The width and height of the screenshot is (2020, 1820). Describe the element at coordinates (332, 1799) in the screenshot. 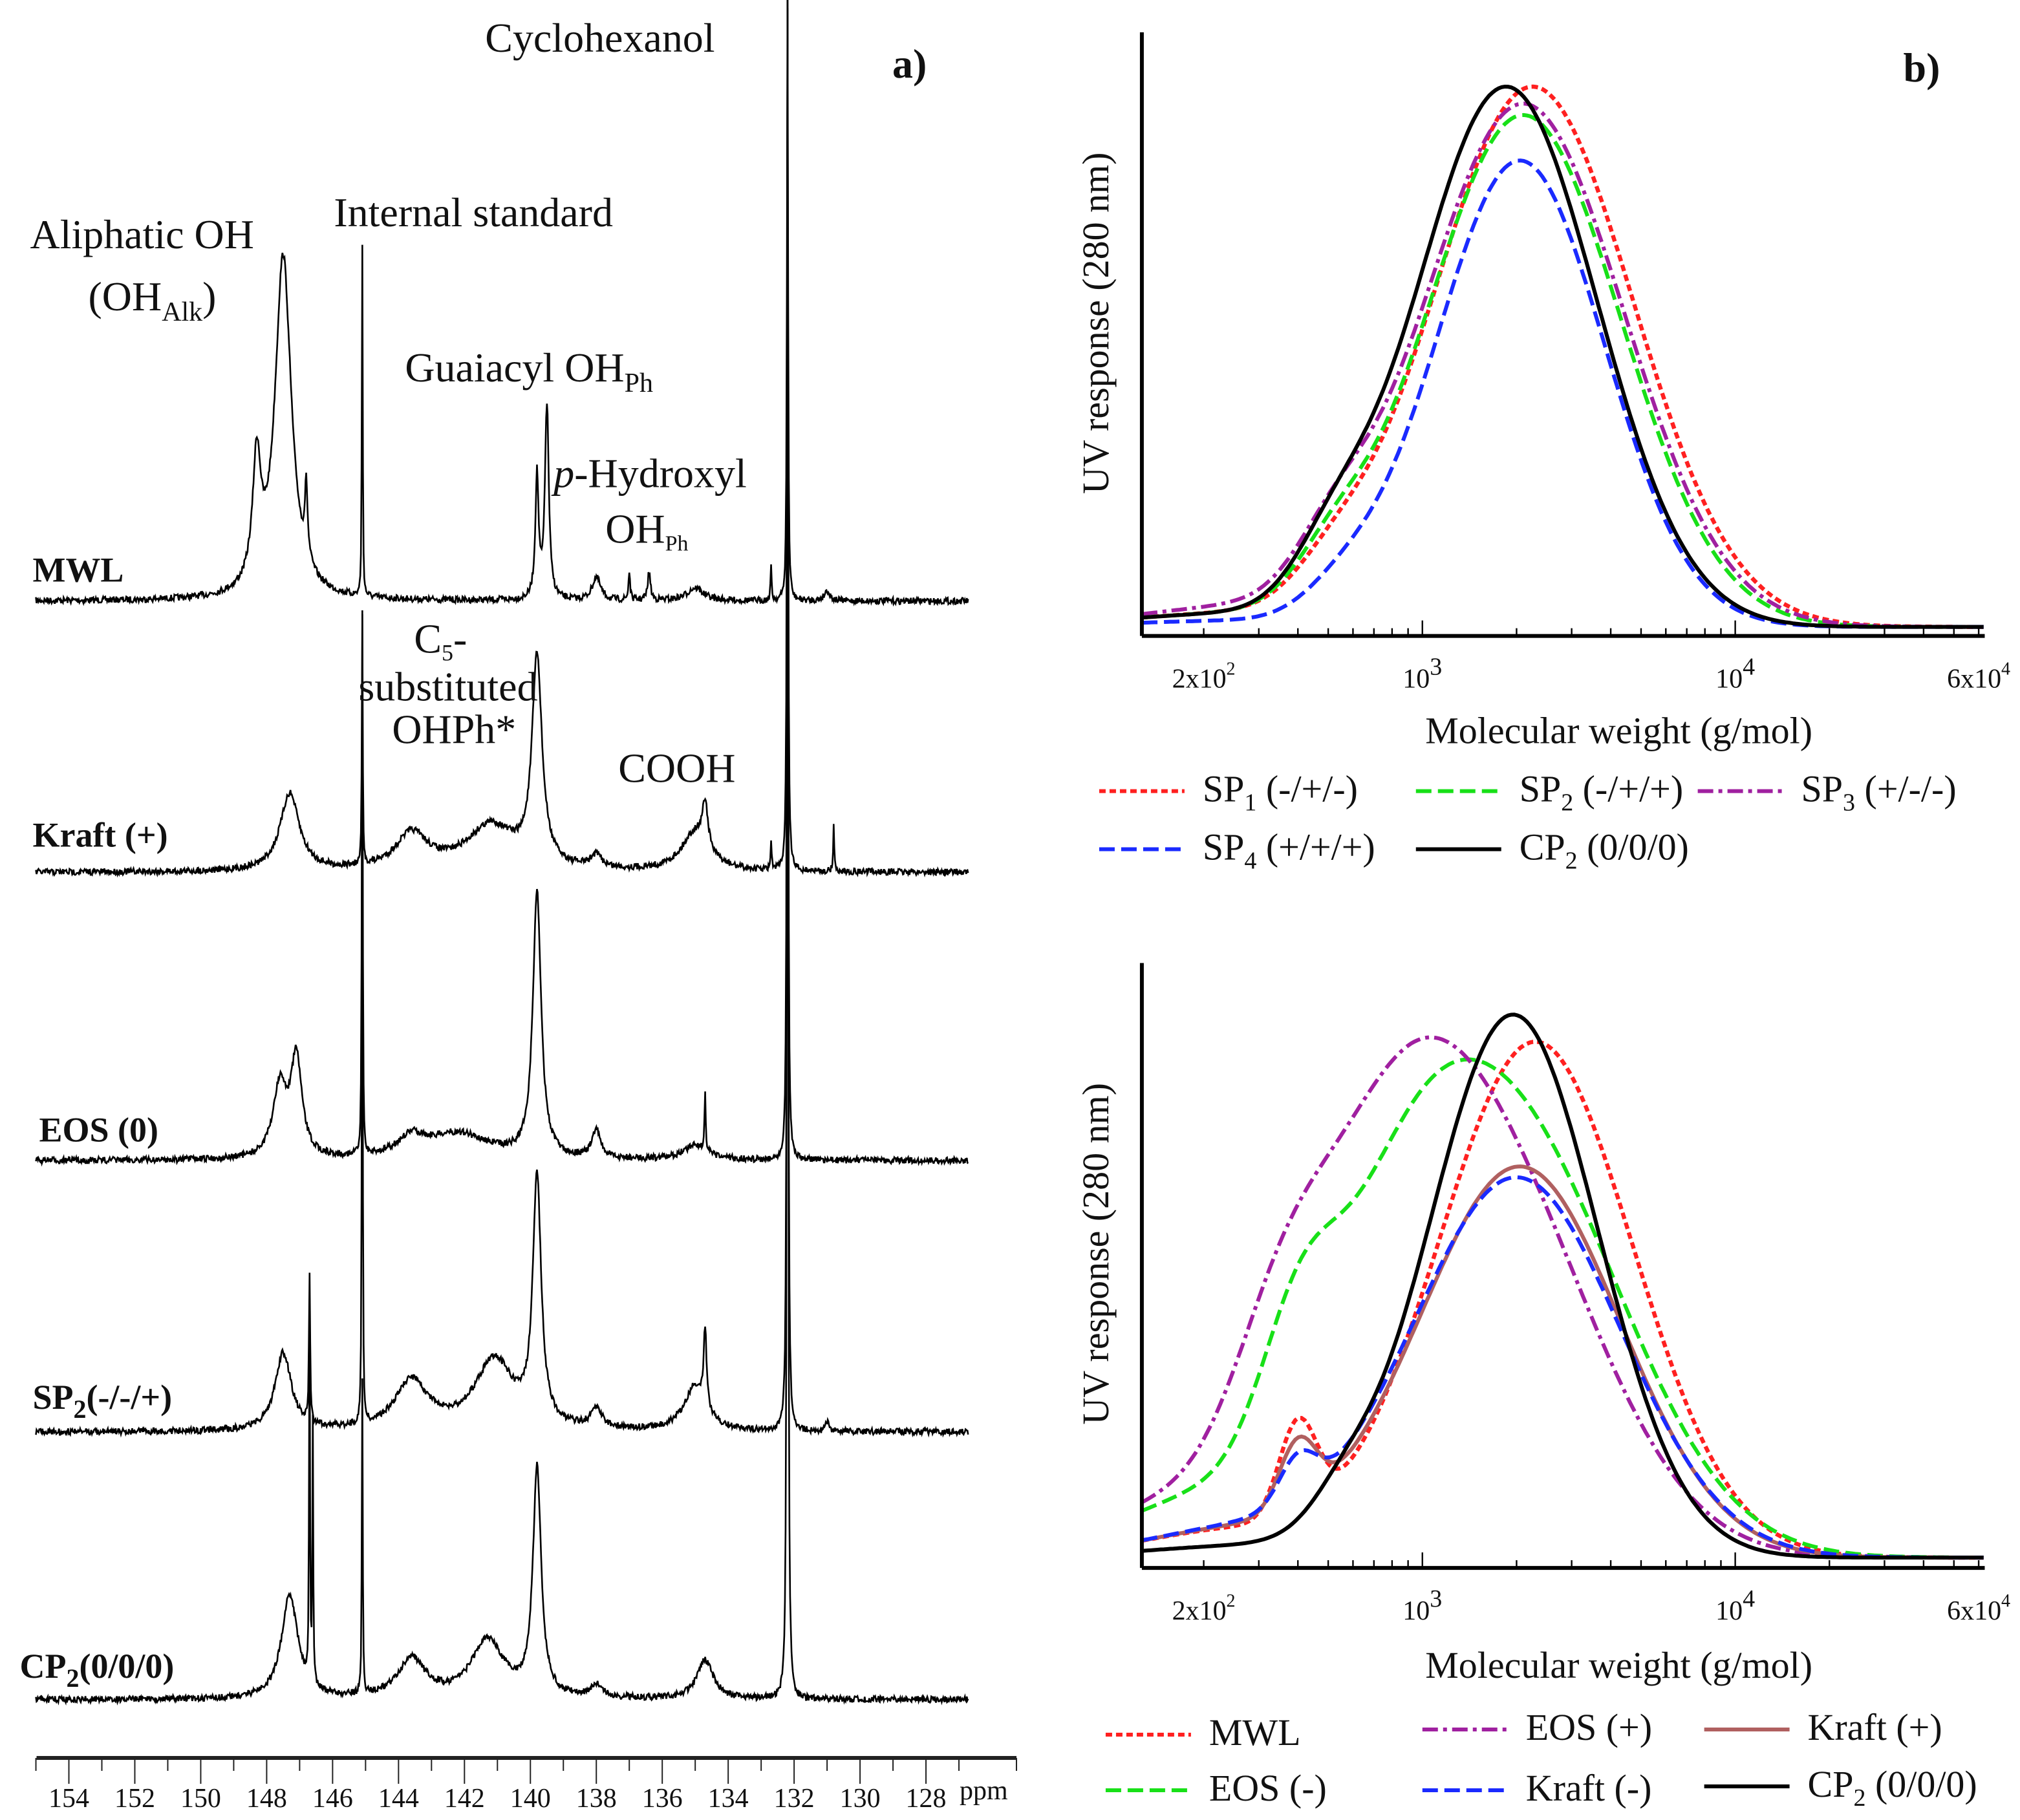

I see `x-tick-label: 146` at that location.